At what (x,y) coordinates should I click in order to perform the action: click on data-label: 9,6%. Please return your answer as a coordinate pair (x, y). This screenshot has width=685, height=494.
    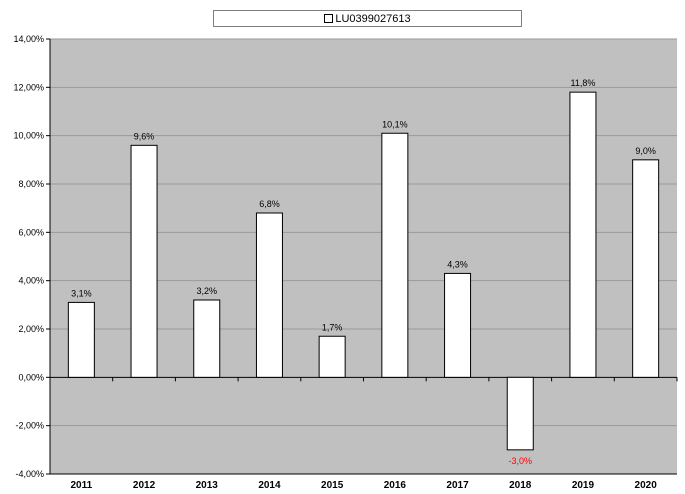
    Looking at the image, I should click on (144, 136).